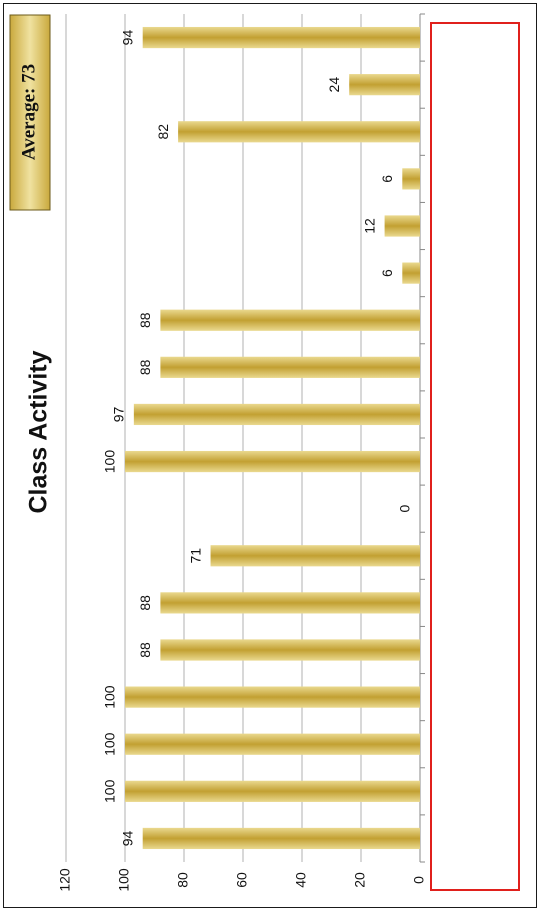  I want to click on y-tick-label: 0, so click(419, 880).